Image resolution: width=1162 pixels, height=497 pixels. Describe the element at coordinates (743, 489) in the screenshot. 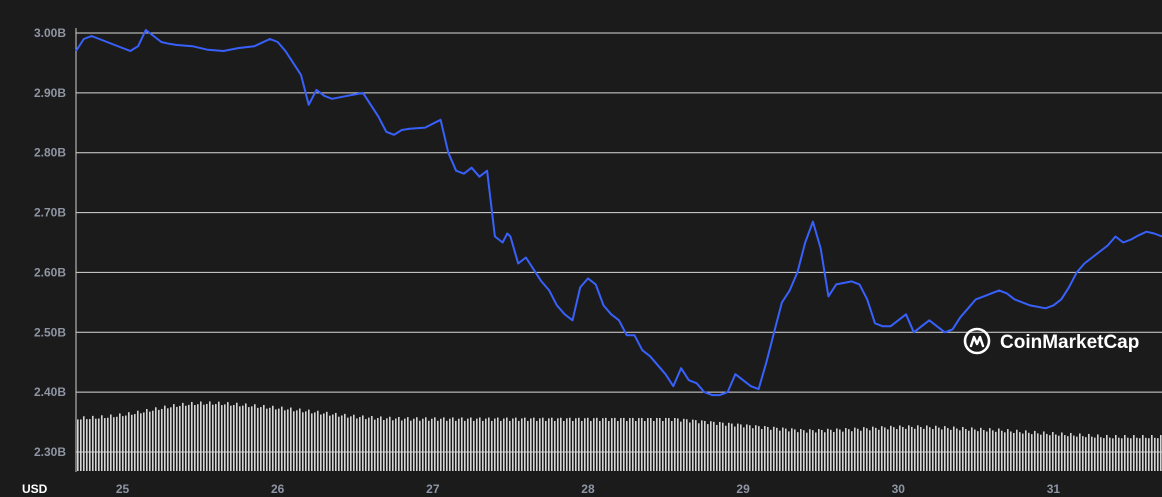

I see `x-tick-label: 29` at that location.